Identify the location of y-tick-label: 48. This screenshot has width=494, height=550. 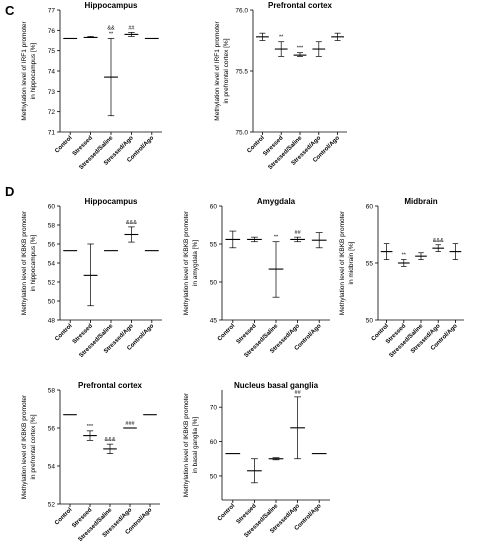
(52, 321).